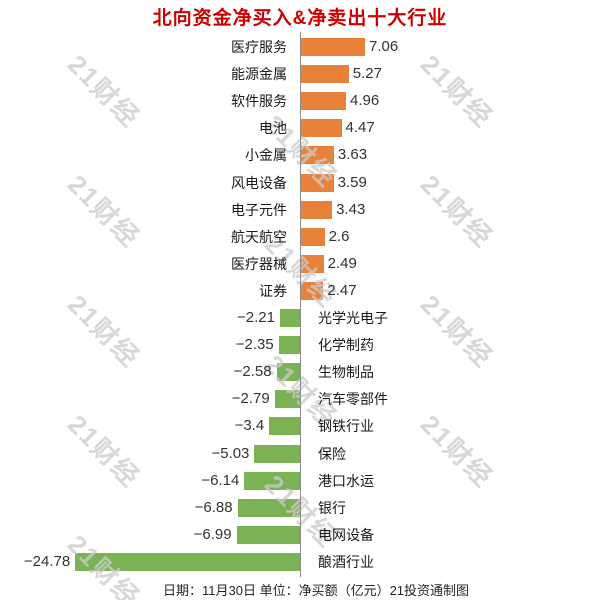 Image resolution: width=600 pixels, height=600 pixels. What do you see at coordinates (249, 425) in the screenshot?
I see `value-label: −3.4` at bounding box center [249, 425].